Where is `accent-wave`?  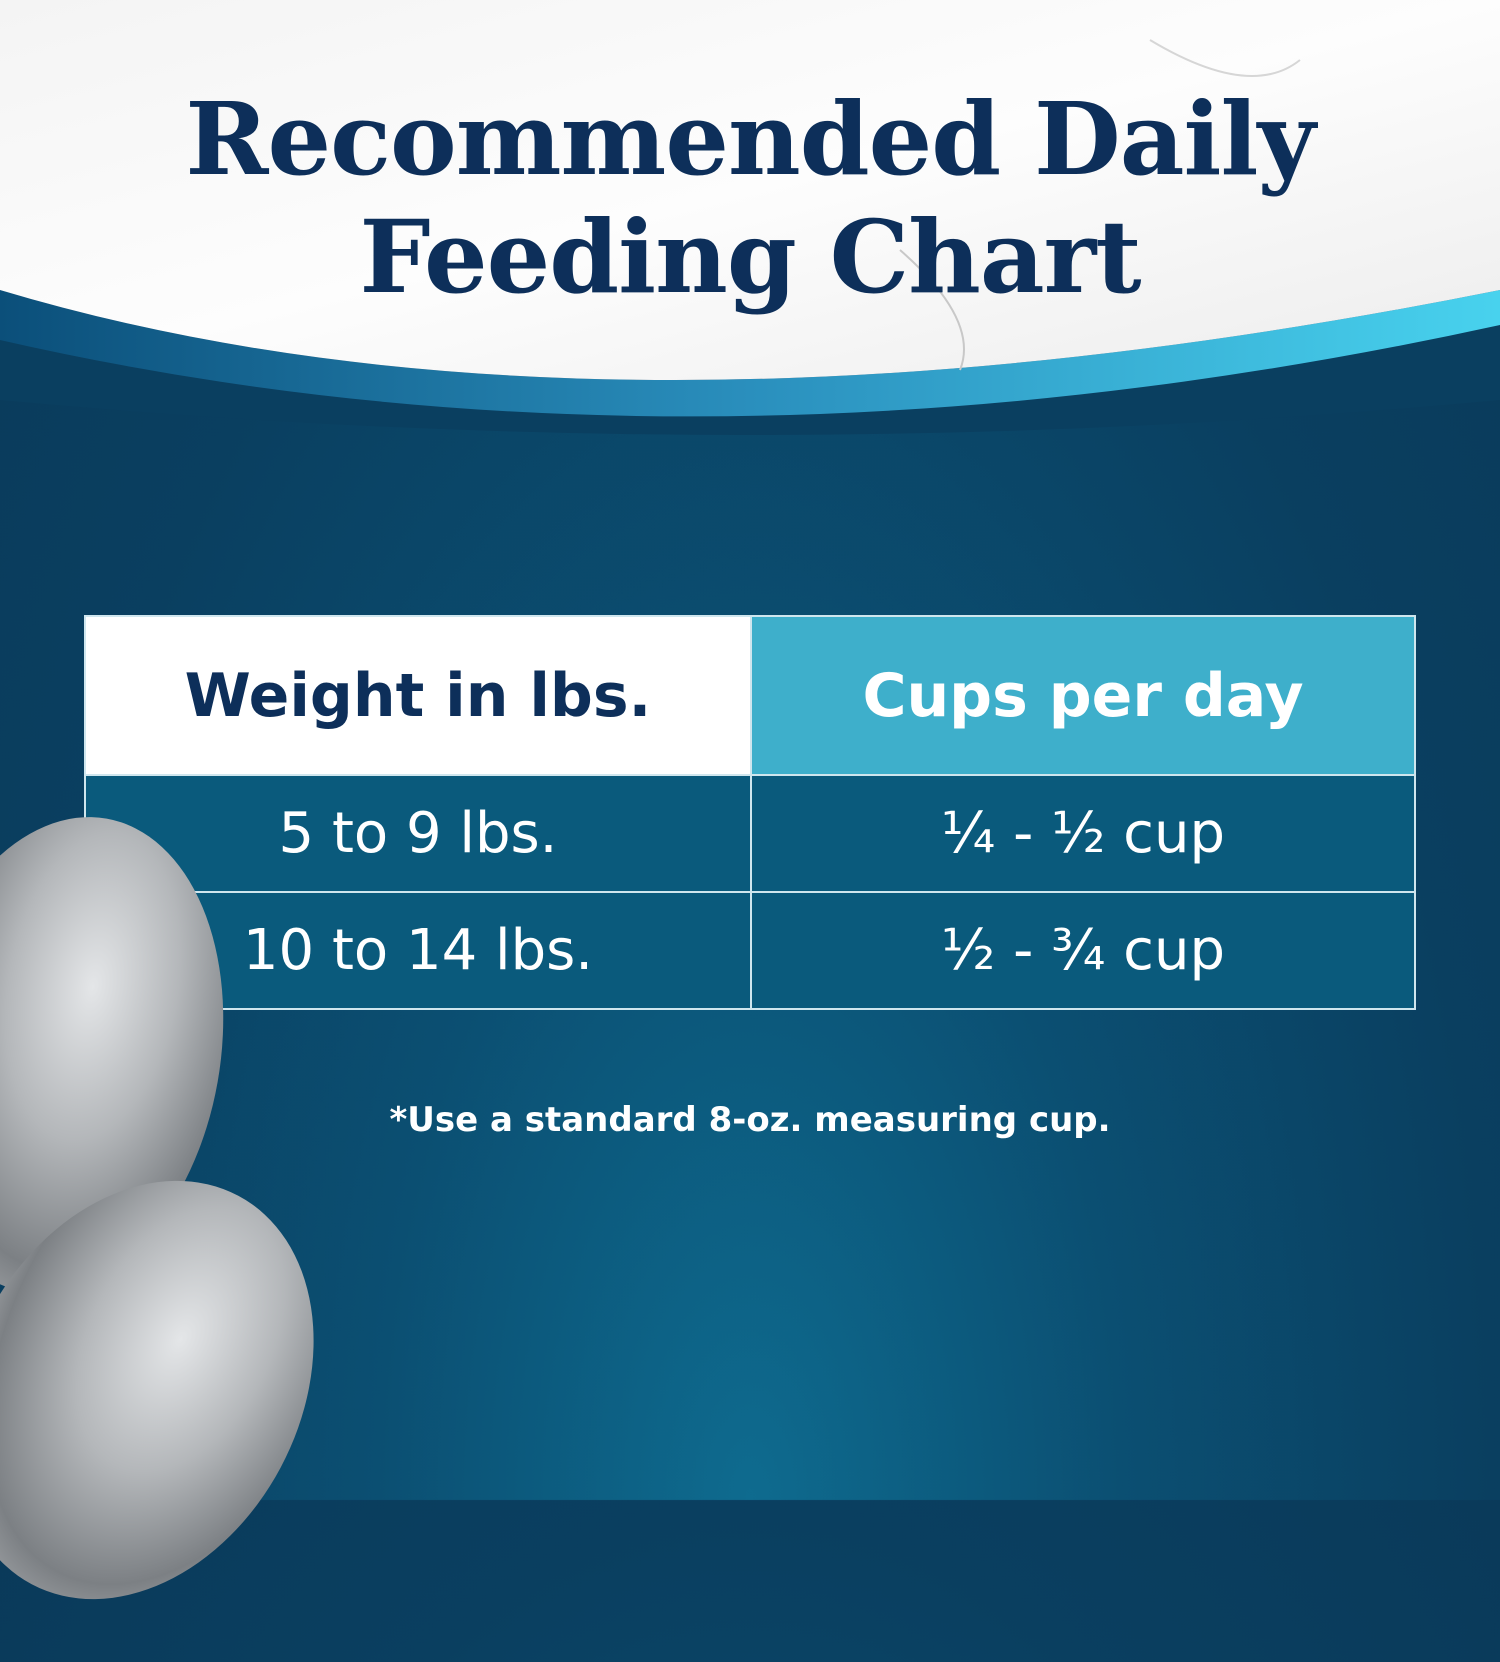
accent-wave is located at coordinates (750, 353).